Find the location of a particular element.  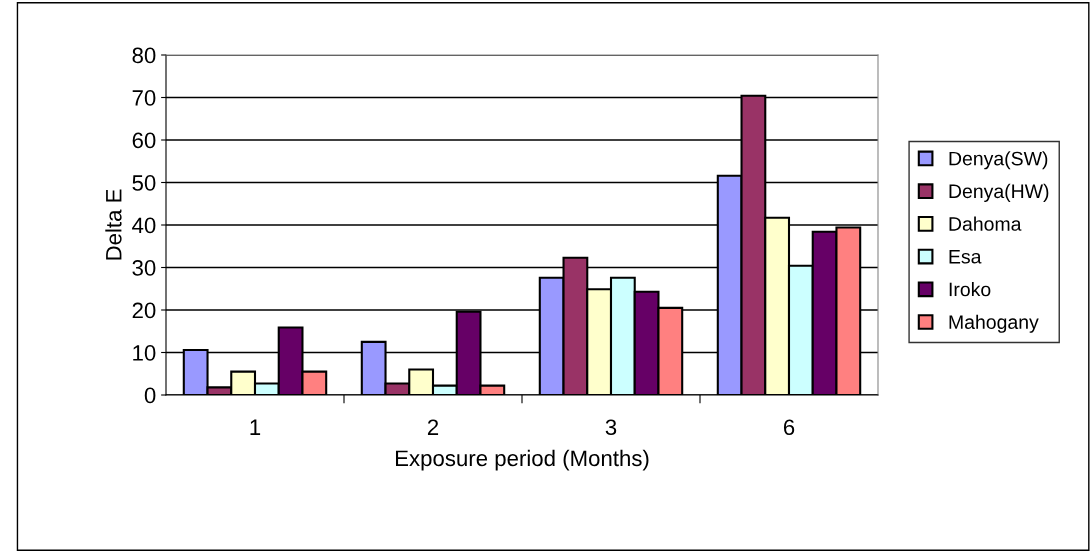

x-tick-label: 2 is located at coordinates (433, 427).